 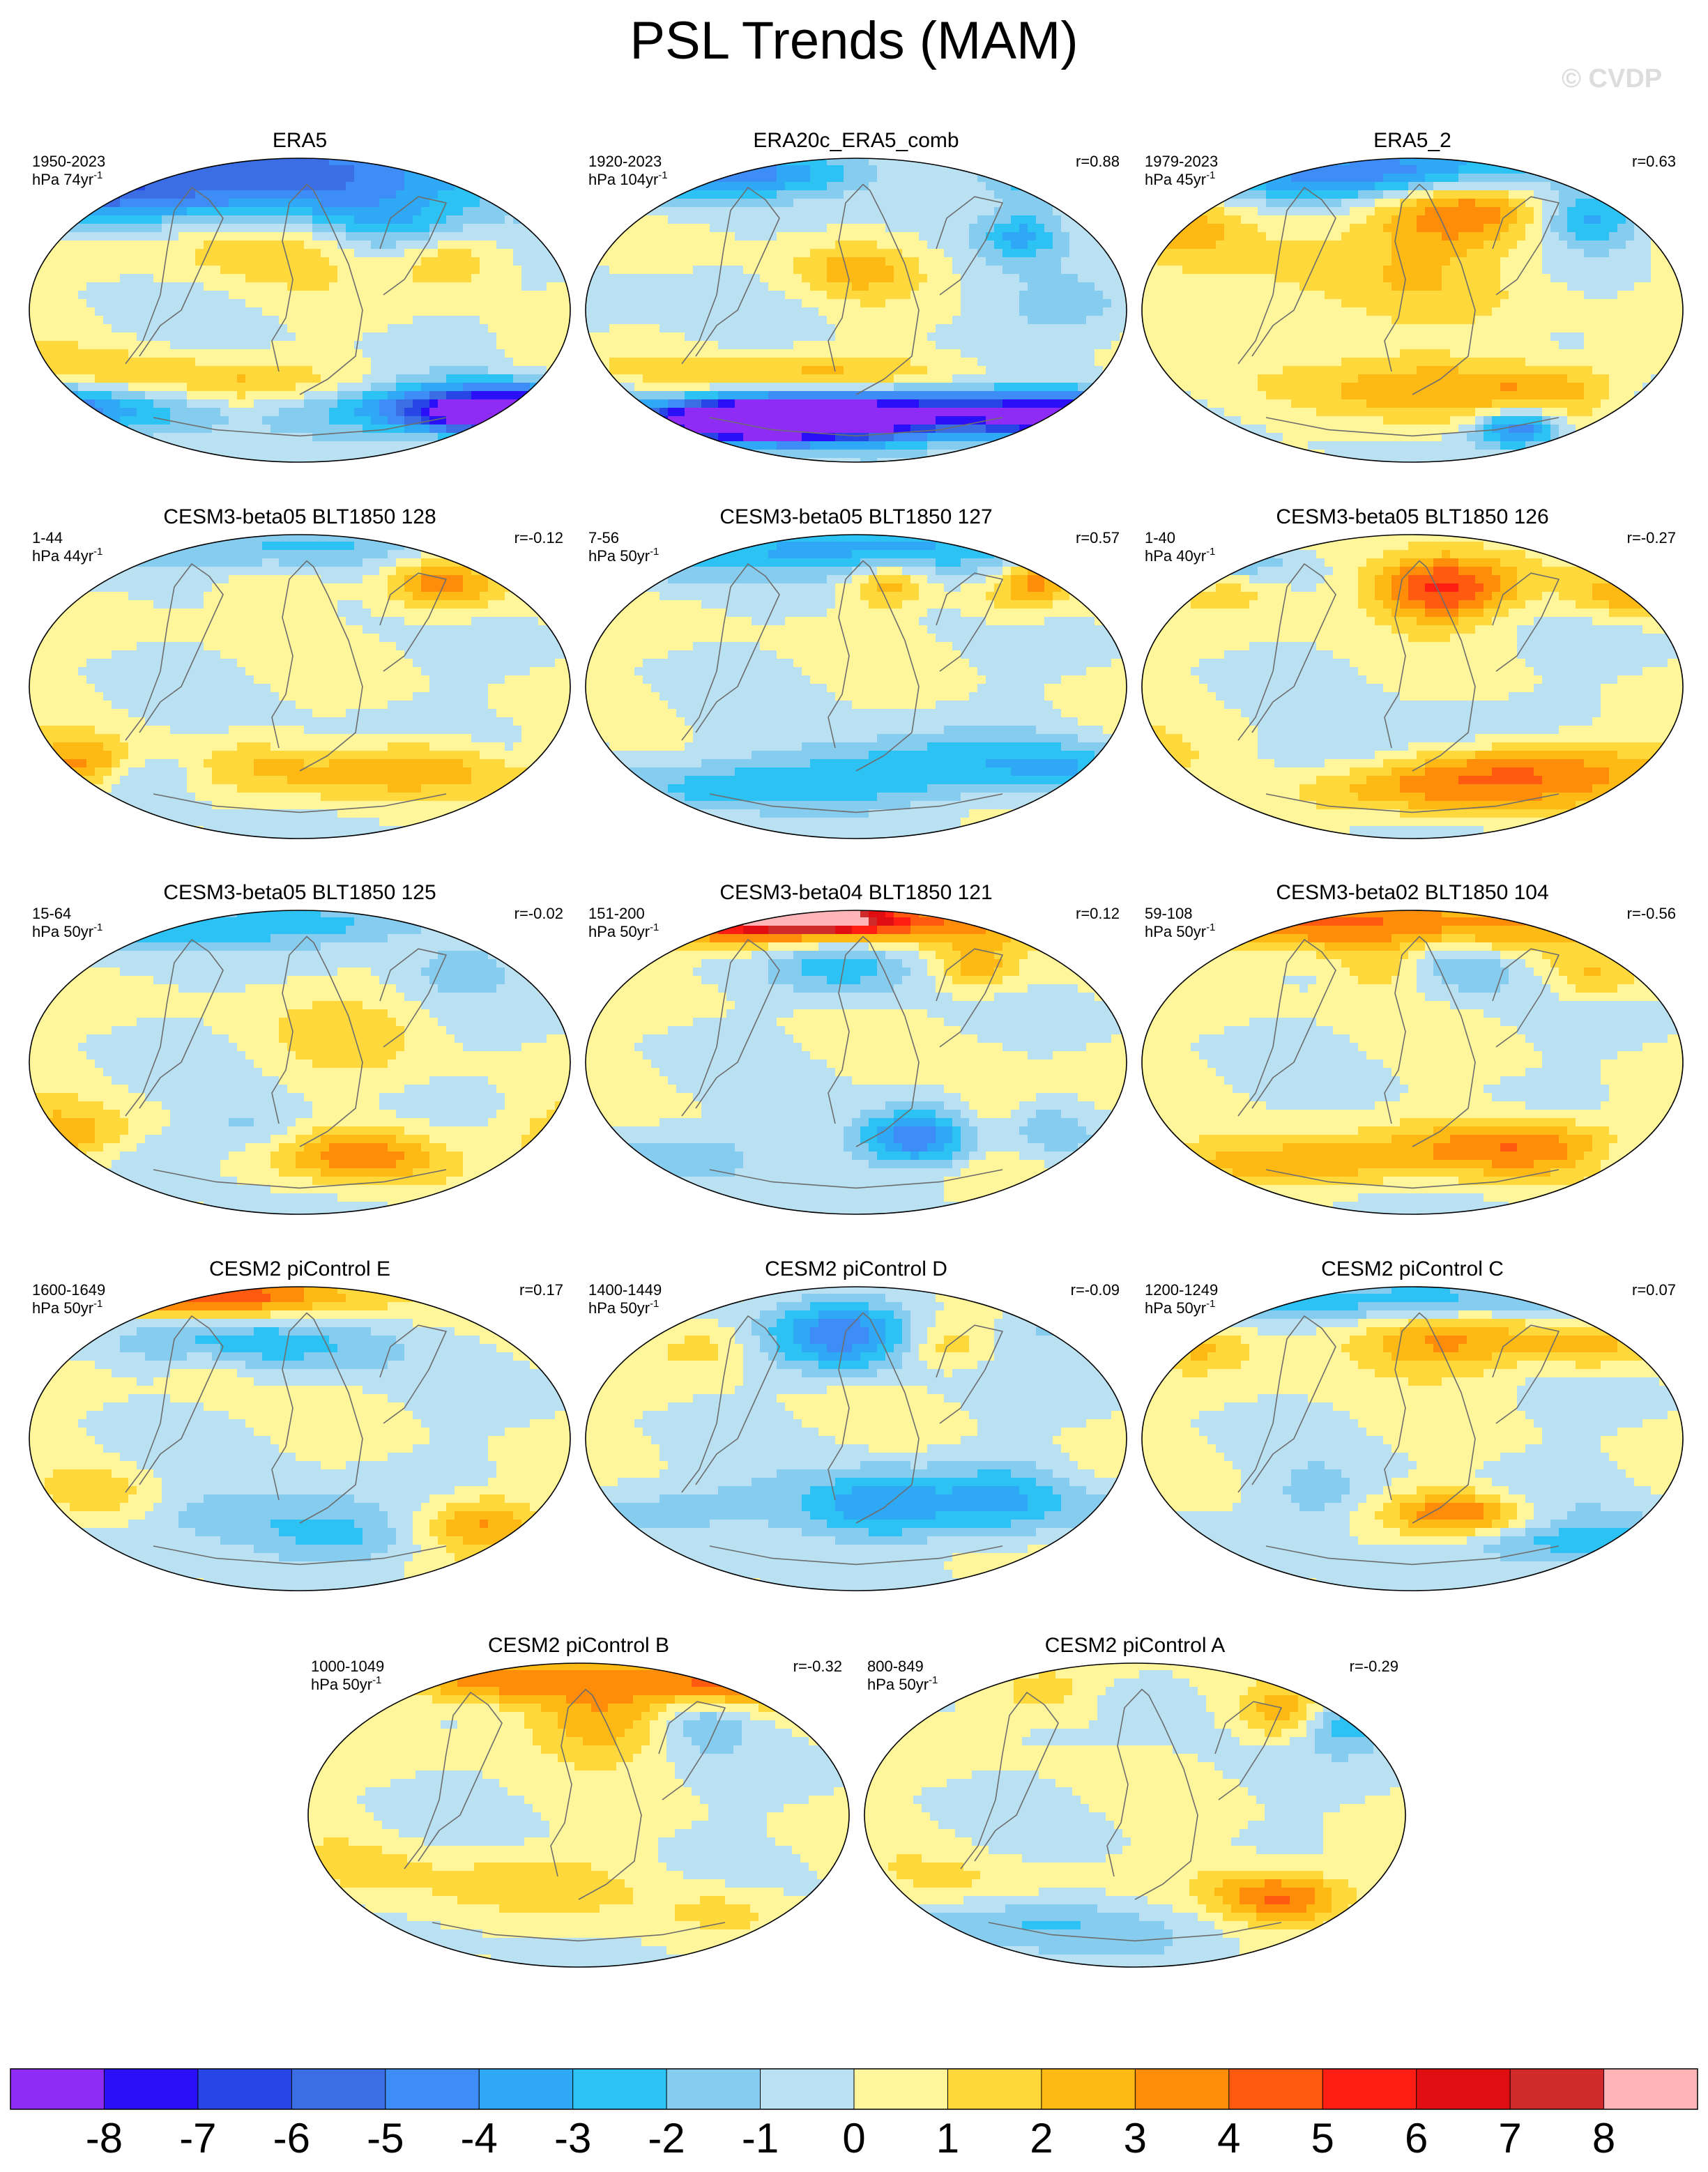 What do you see at coordinates (1416, 2138) in the screenshot?
I see `colorbar-label: 6` at bounding box center [1416, 2138].